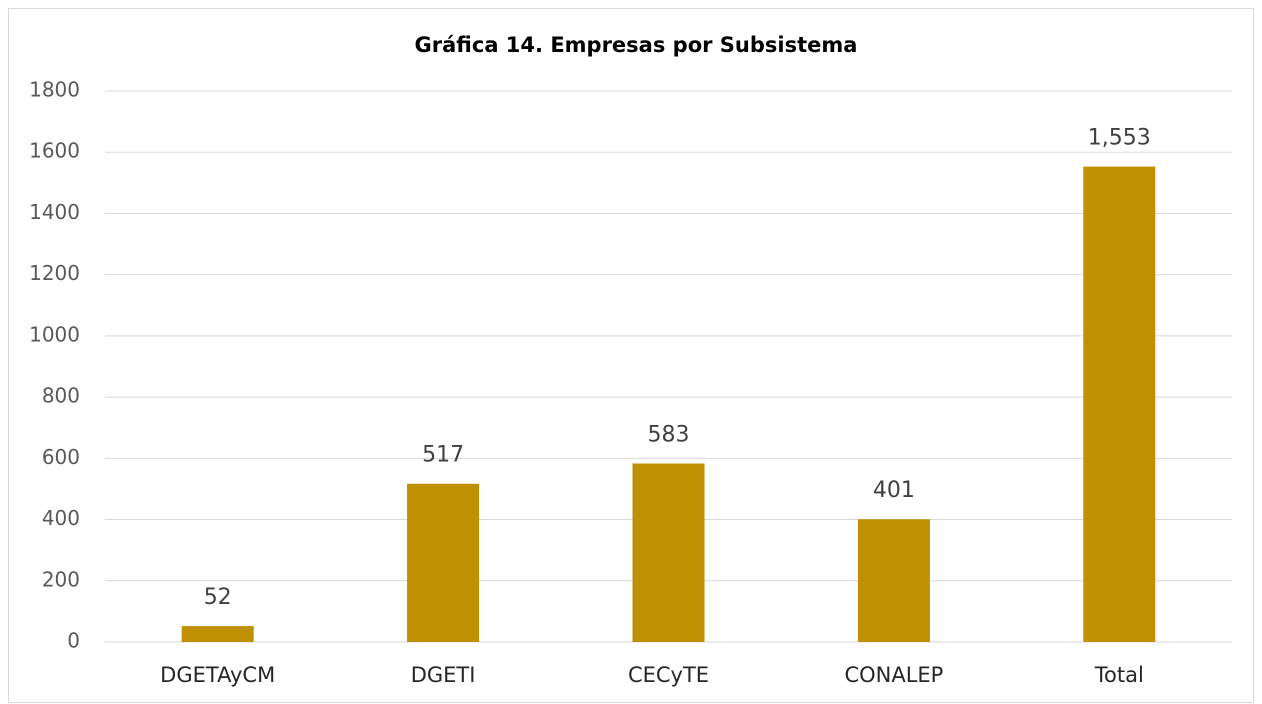  I want to click on y-tick-label: 800, so click(61, 396).